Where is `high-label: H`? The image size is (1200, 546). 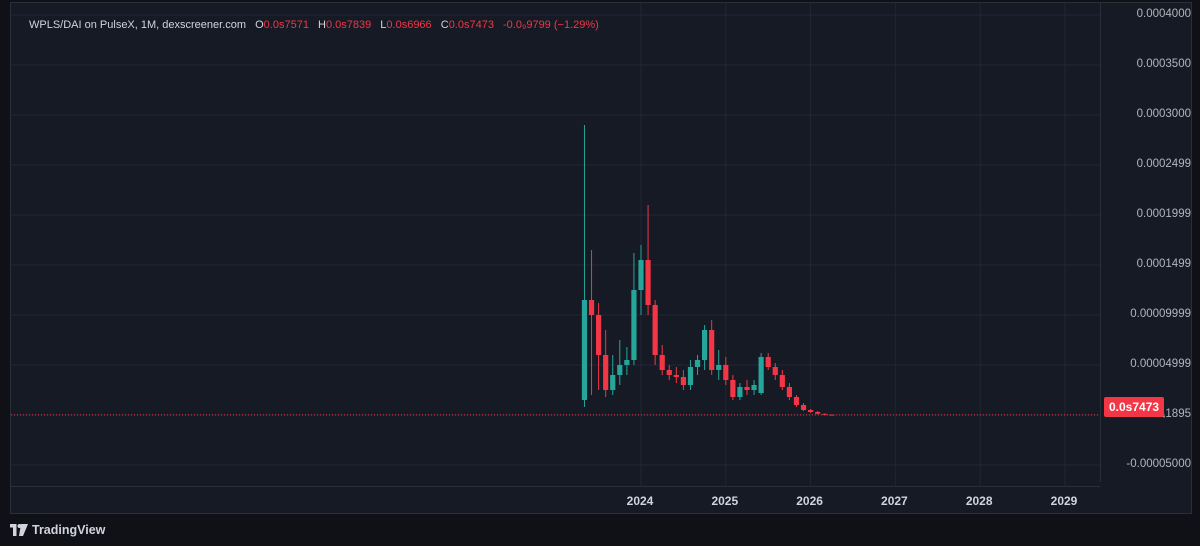 high-label: H is located at coordinates (322, 25).